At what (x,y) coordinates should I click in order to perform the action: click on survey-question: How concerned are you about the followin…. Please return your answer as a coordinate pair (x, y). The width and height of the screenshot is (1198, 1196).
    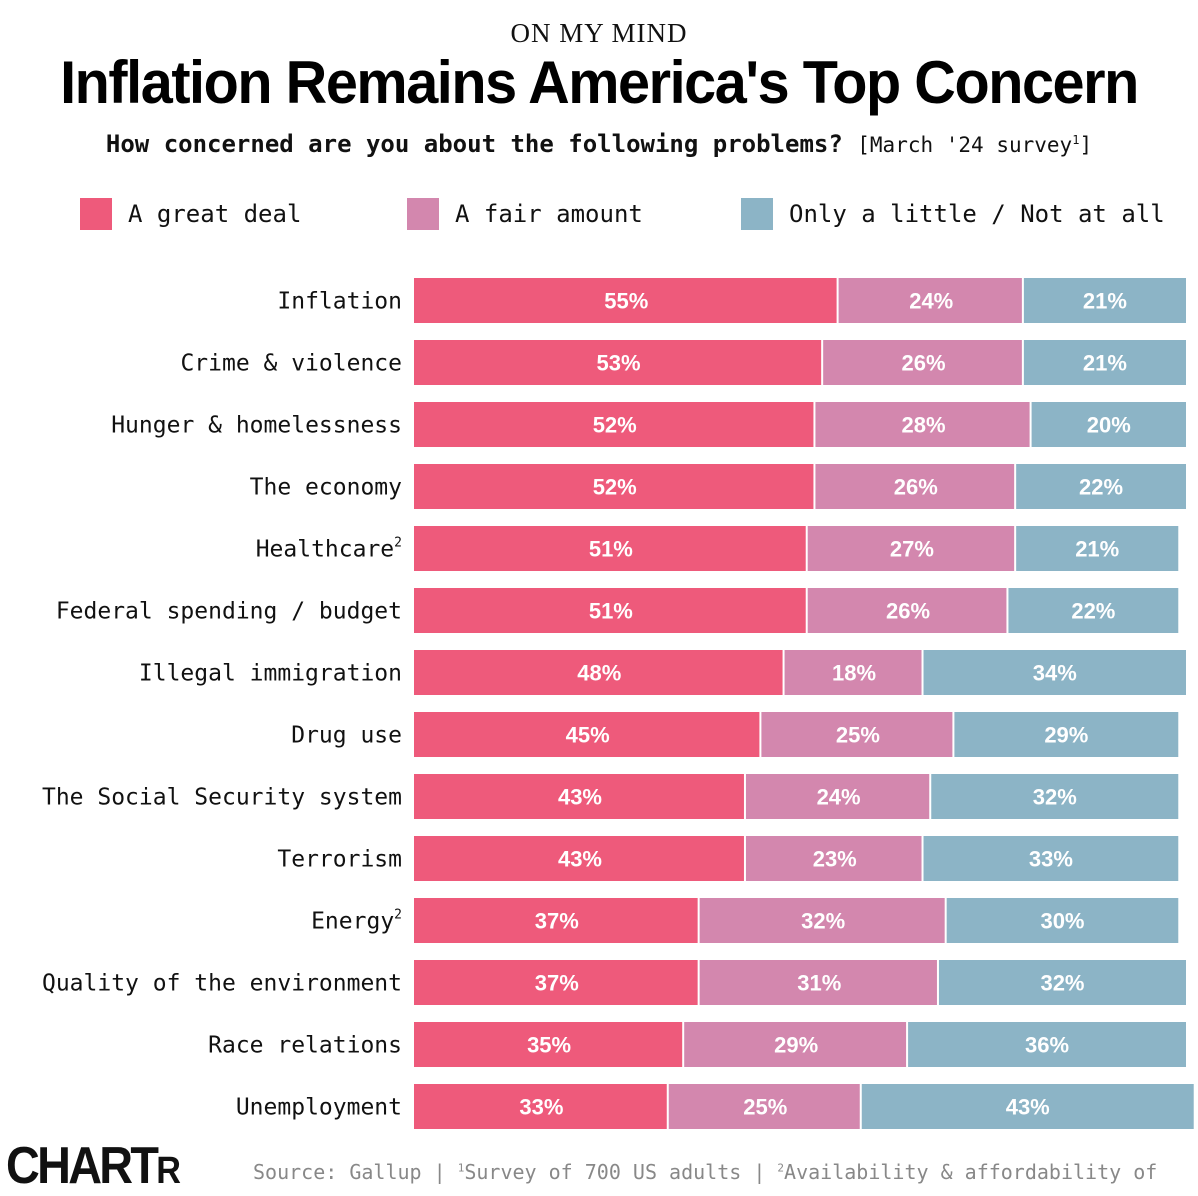
    Looking at the image, I should click on (474, 144).